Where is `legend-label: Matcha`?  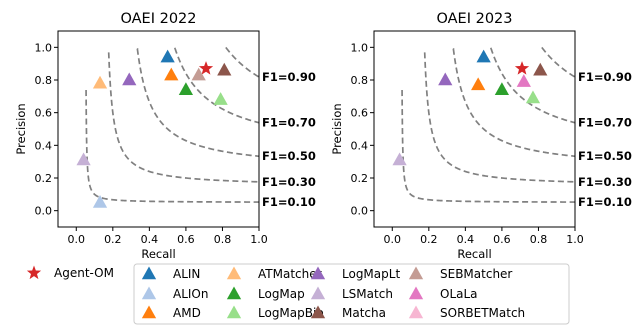
legend-label: Matcha is located at coordinates (364, 313).